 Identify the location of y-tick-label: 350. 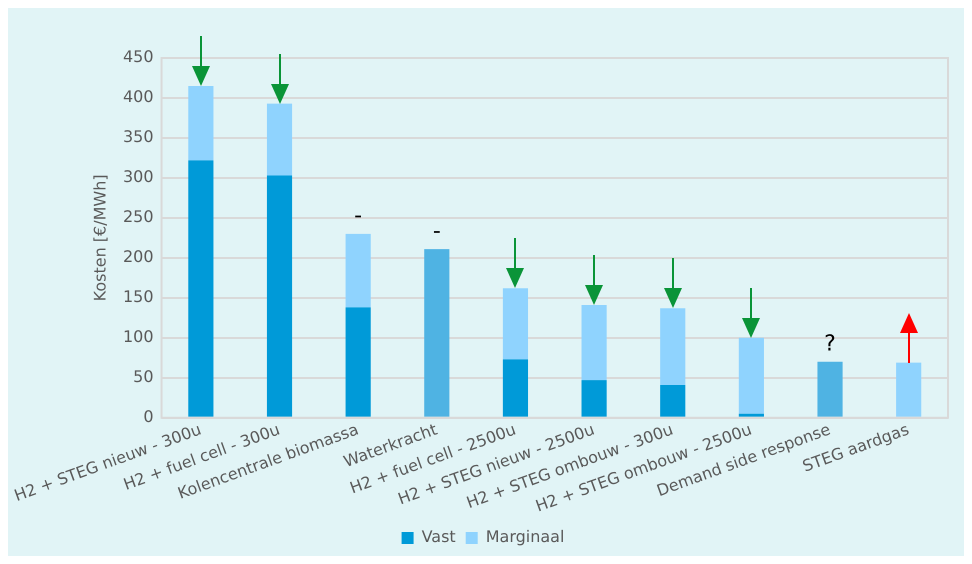
(138, 136).